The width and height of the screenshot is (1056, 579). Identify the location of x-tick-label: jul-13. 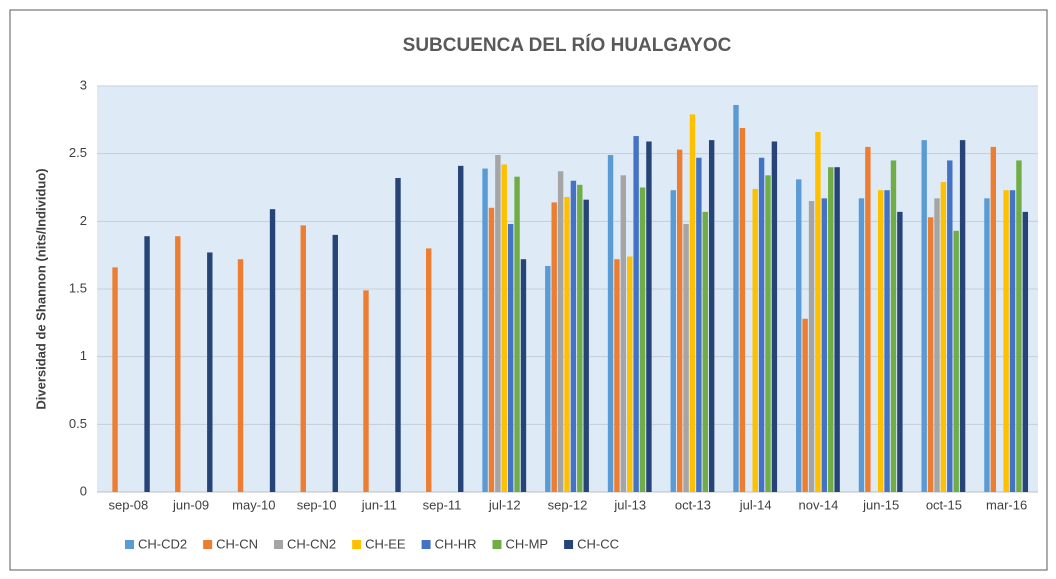
(629, 504).